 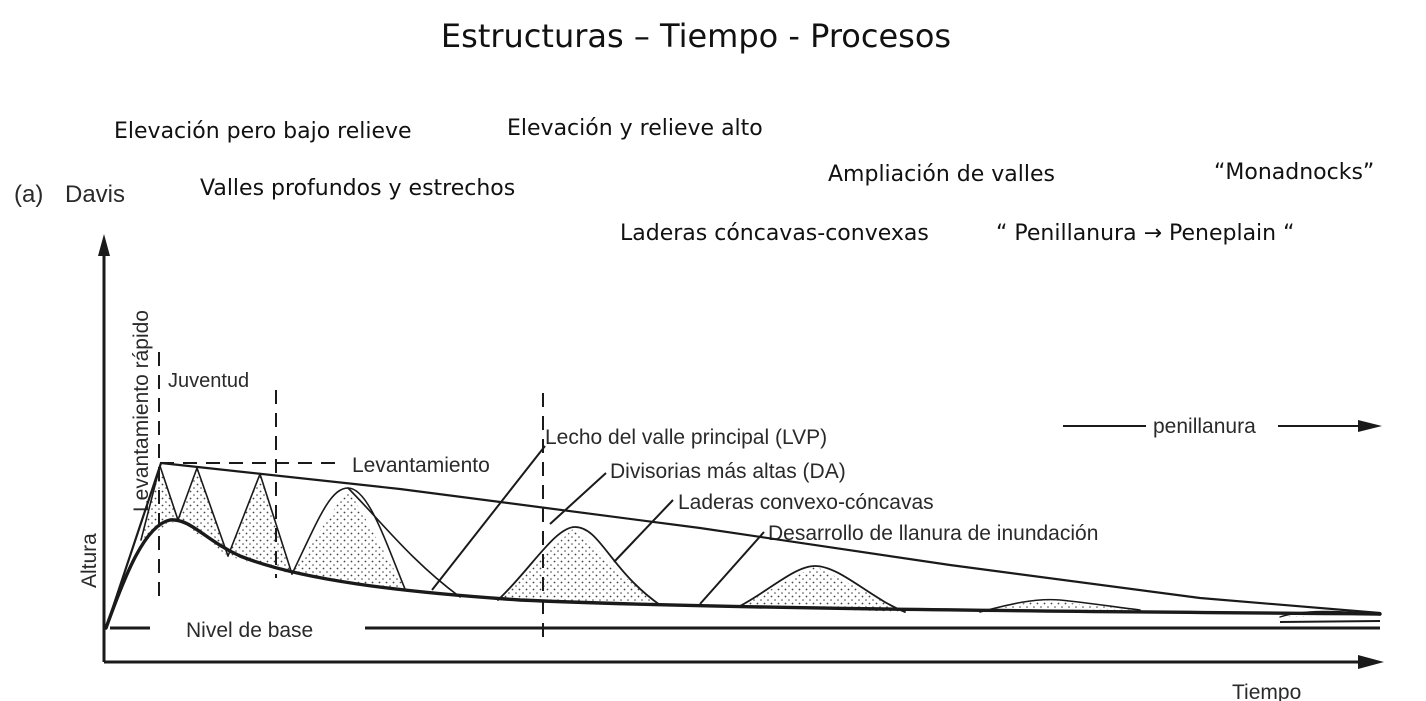 What do you see at coordinates (643, 531) in the screenshot?
I see `laderas-leader` at bounding box center [643, 531].